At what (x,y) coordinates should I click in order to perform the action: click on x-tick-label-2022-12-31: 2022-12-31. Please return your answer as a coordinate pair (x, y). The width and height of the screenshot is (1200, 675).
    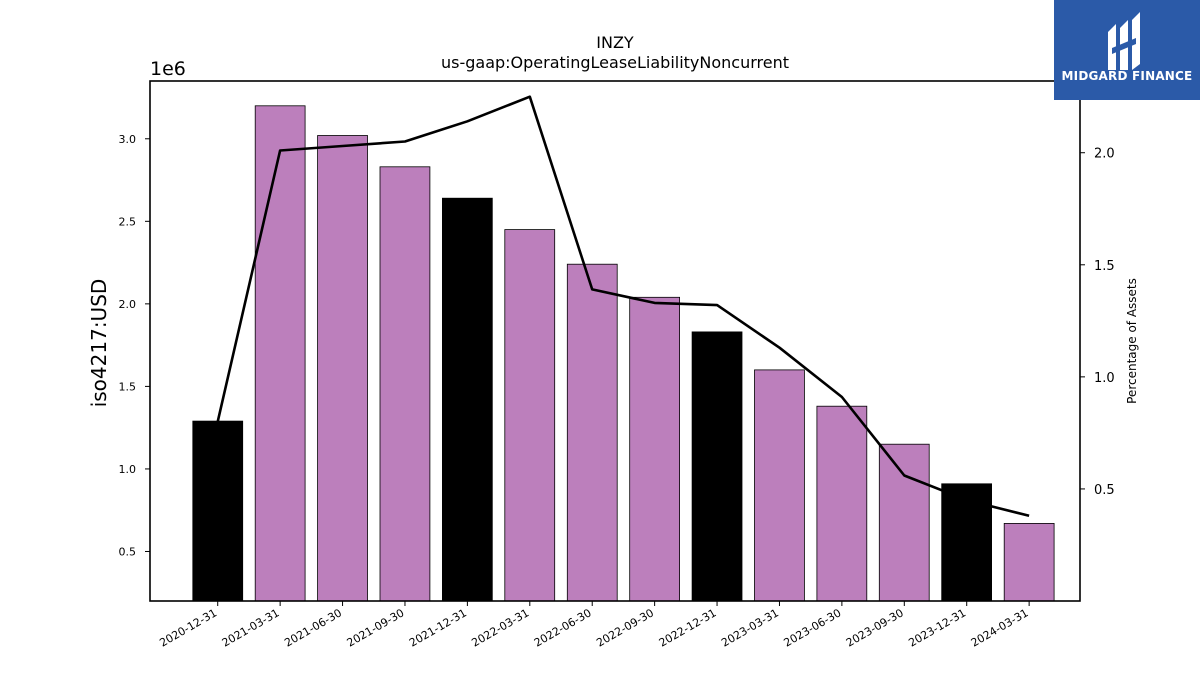
    Looking at the image, I should click on (688, 627).